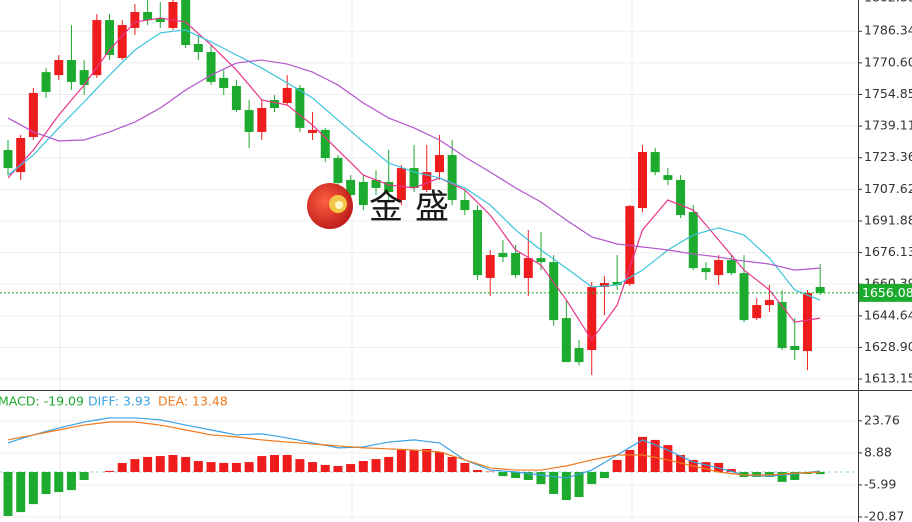 The height and width of the screenshot is (522, 912). I want to click on y-tick-label: 1786.34, so click(888, 30).